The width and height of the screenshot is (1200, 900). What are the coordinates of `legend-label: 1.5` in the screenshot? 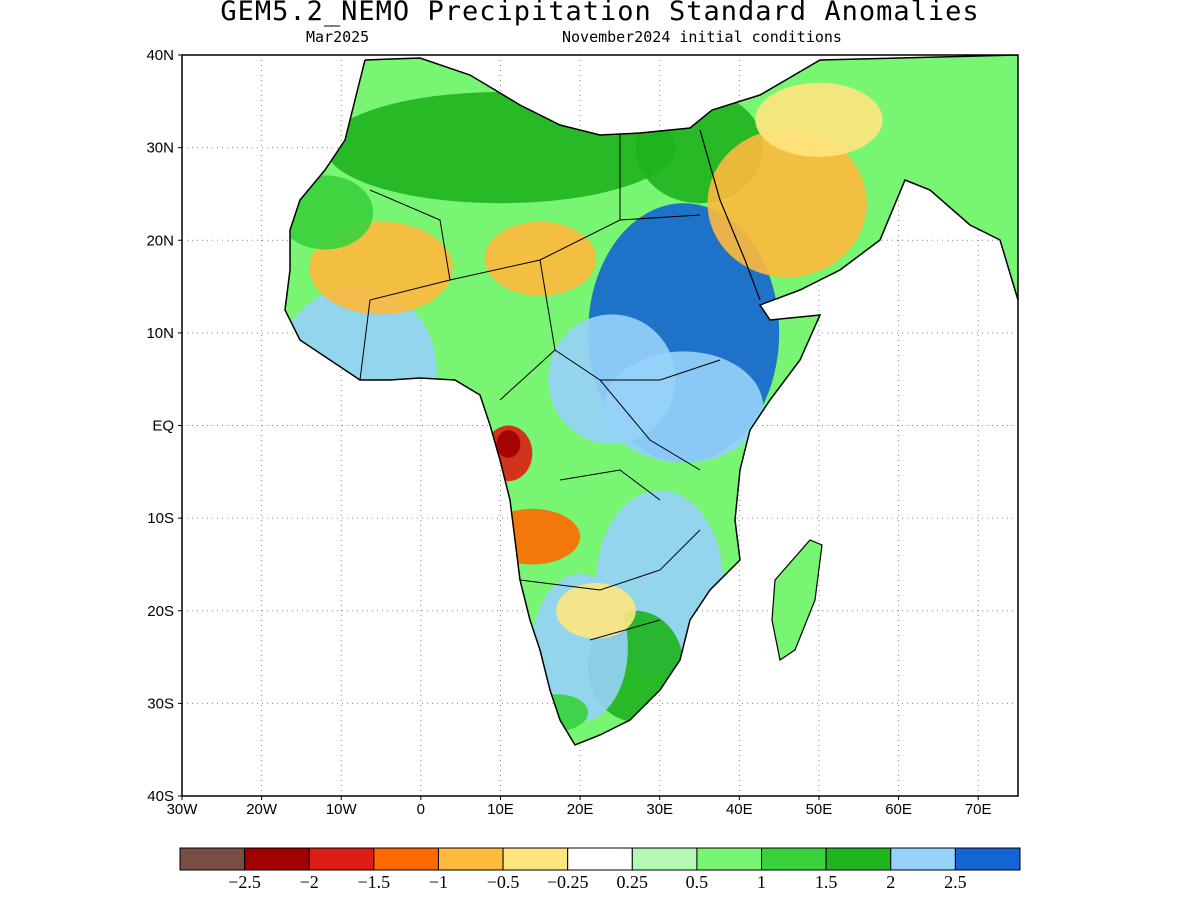 It's located at (826, 882).